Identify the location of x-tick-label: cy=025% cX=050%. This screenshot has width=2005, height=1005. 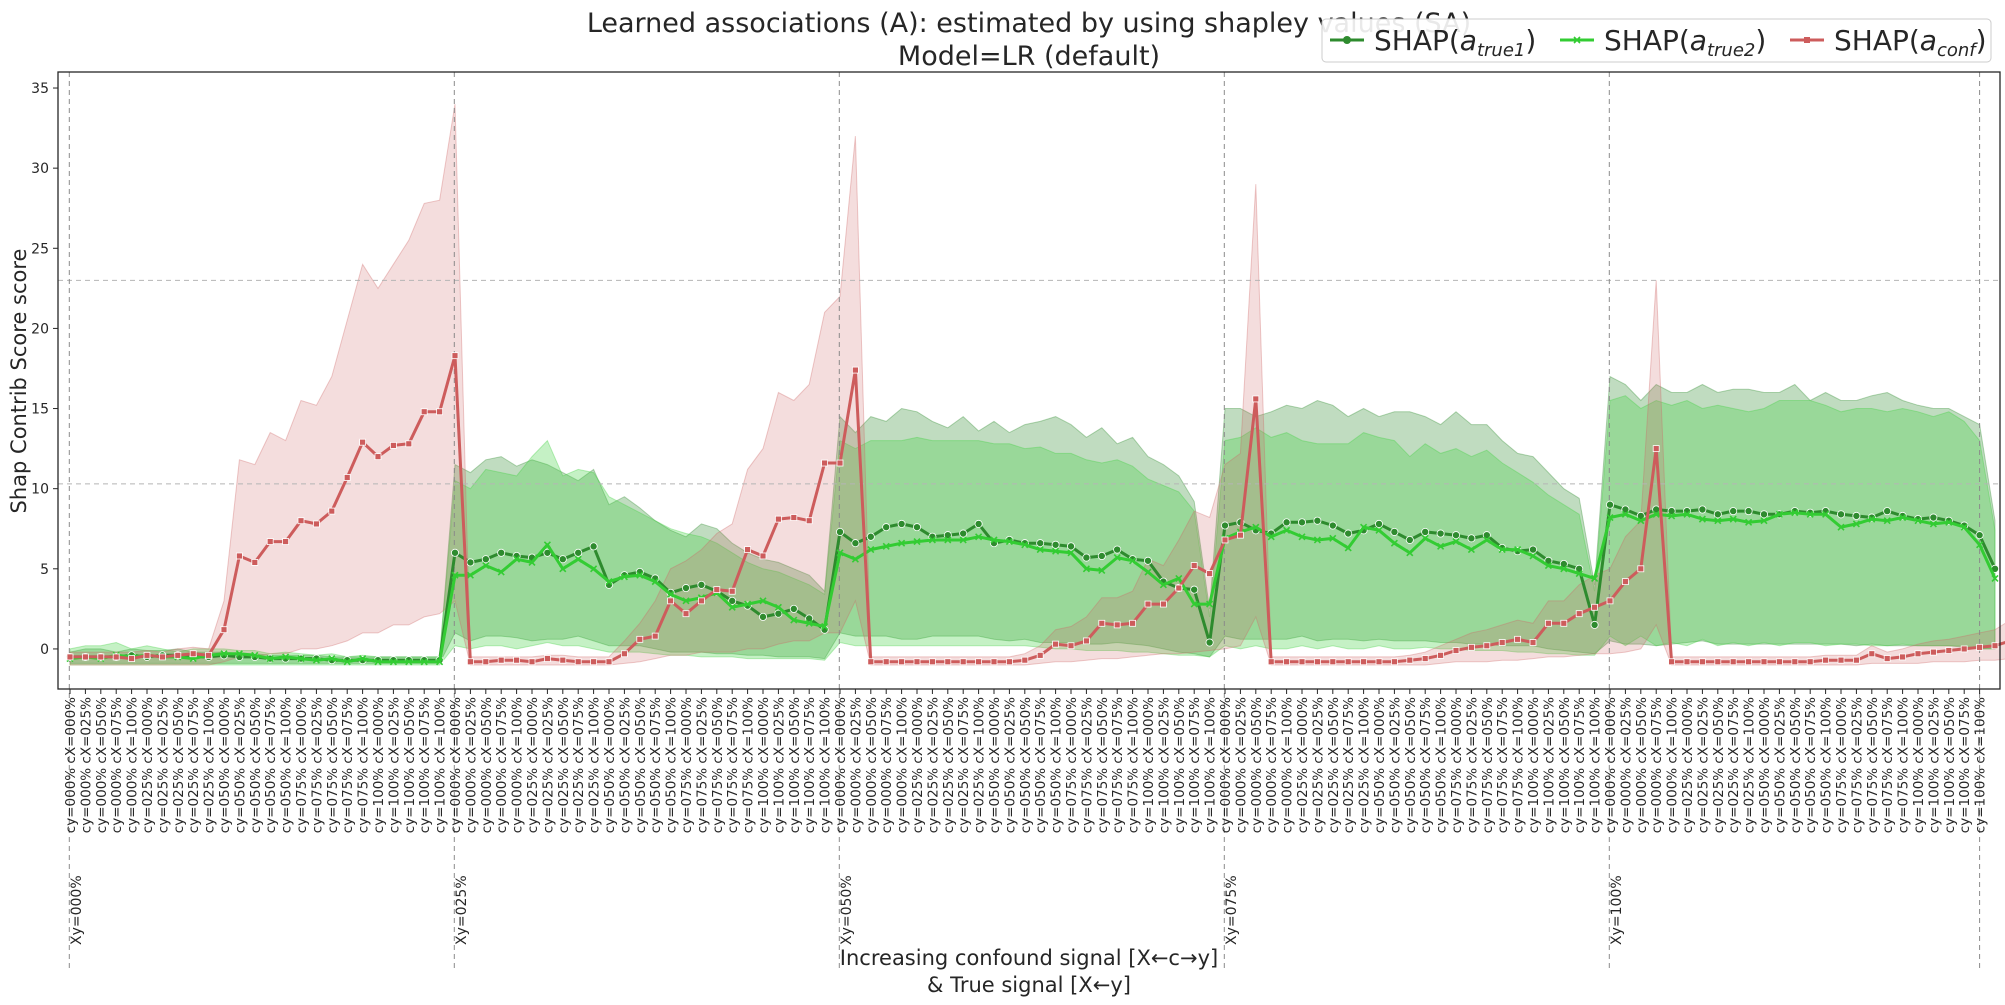
(564, 765).